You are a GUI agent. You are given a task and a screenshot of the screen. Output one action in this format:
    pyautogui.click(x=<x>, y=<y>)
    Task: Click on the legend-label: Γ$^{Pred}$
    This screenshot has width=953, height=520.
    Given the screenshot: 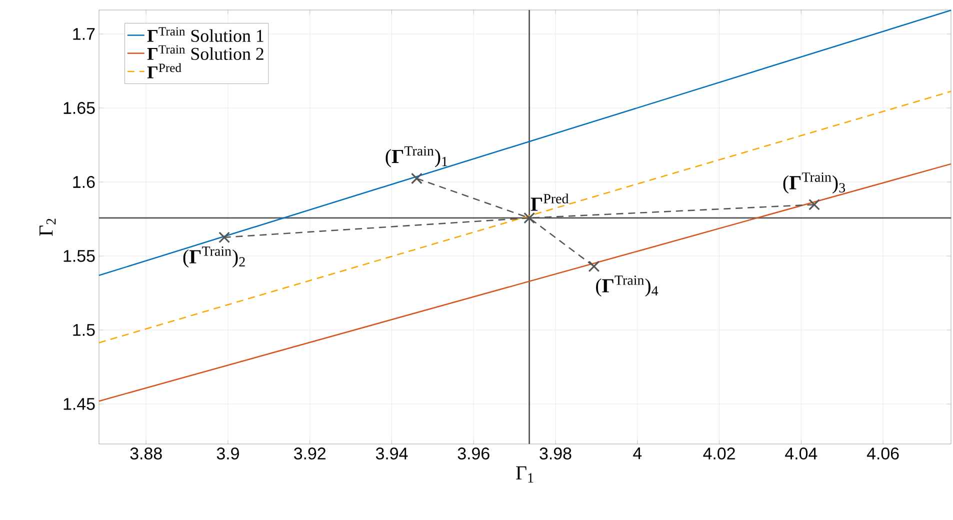 What is the action you would take?
    pyautogui.click(x=164, y=70)
    